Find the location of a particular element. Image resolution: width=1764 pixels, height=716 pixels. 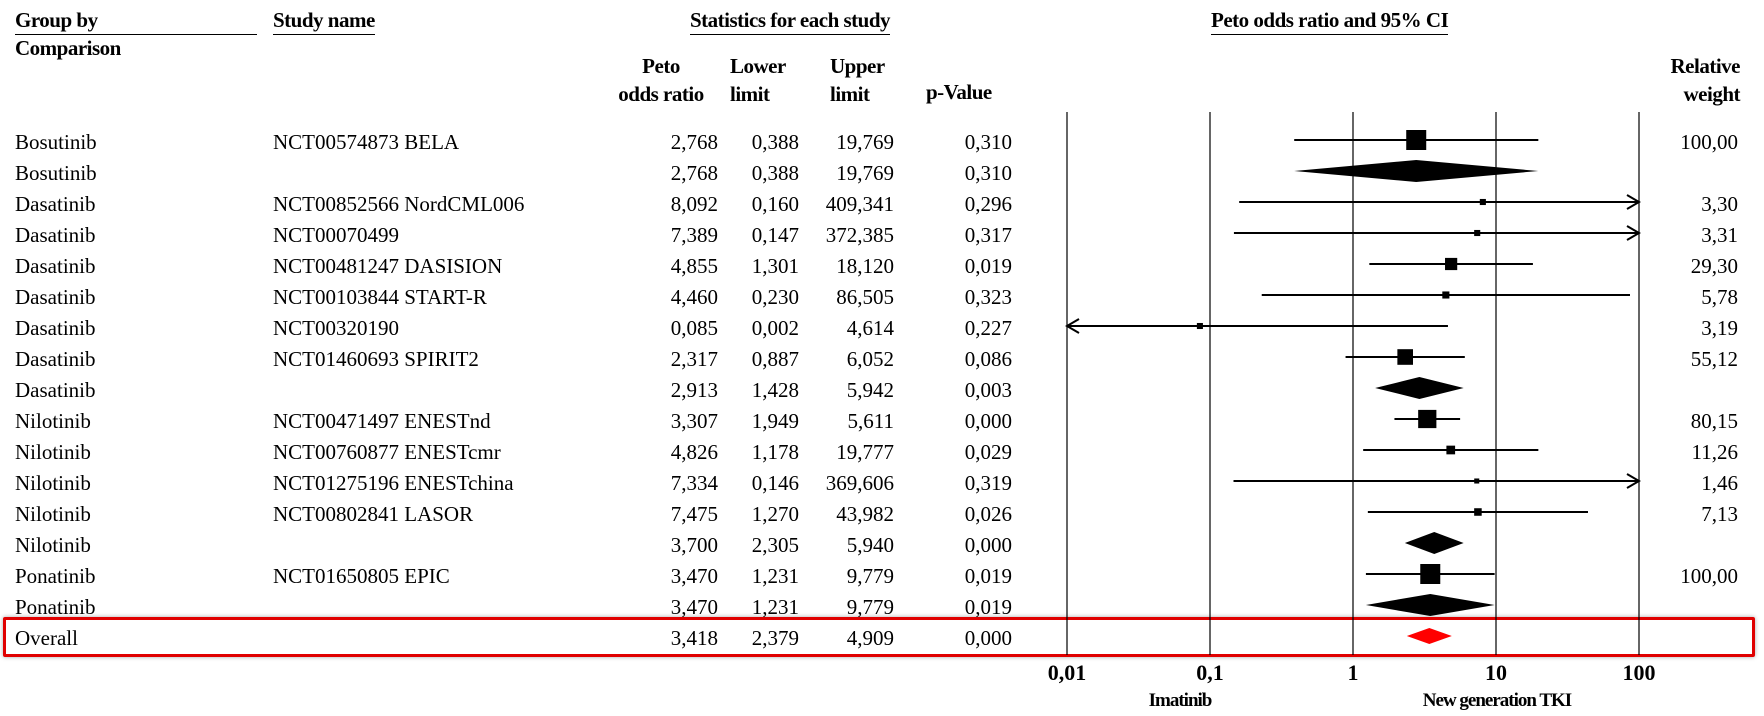

relative-weight-cell: 7,13 is located at coordinates (1719, 514).